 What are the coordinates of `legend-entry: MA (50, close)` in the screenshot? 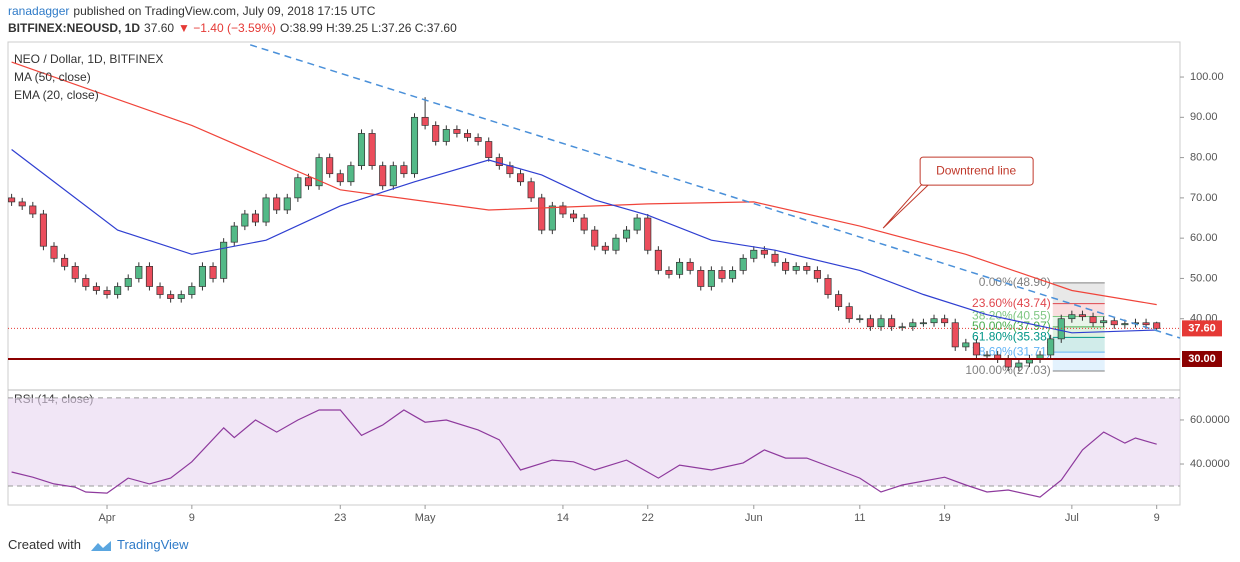 It's located at (52, 77).